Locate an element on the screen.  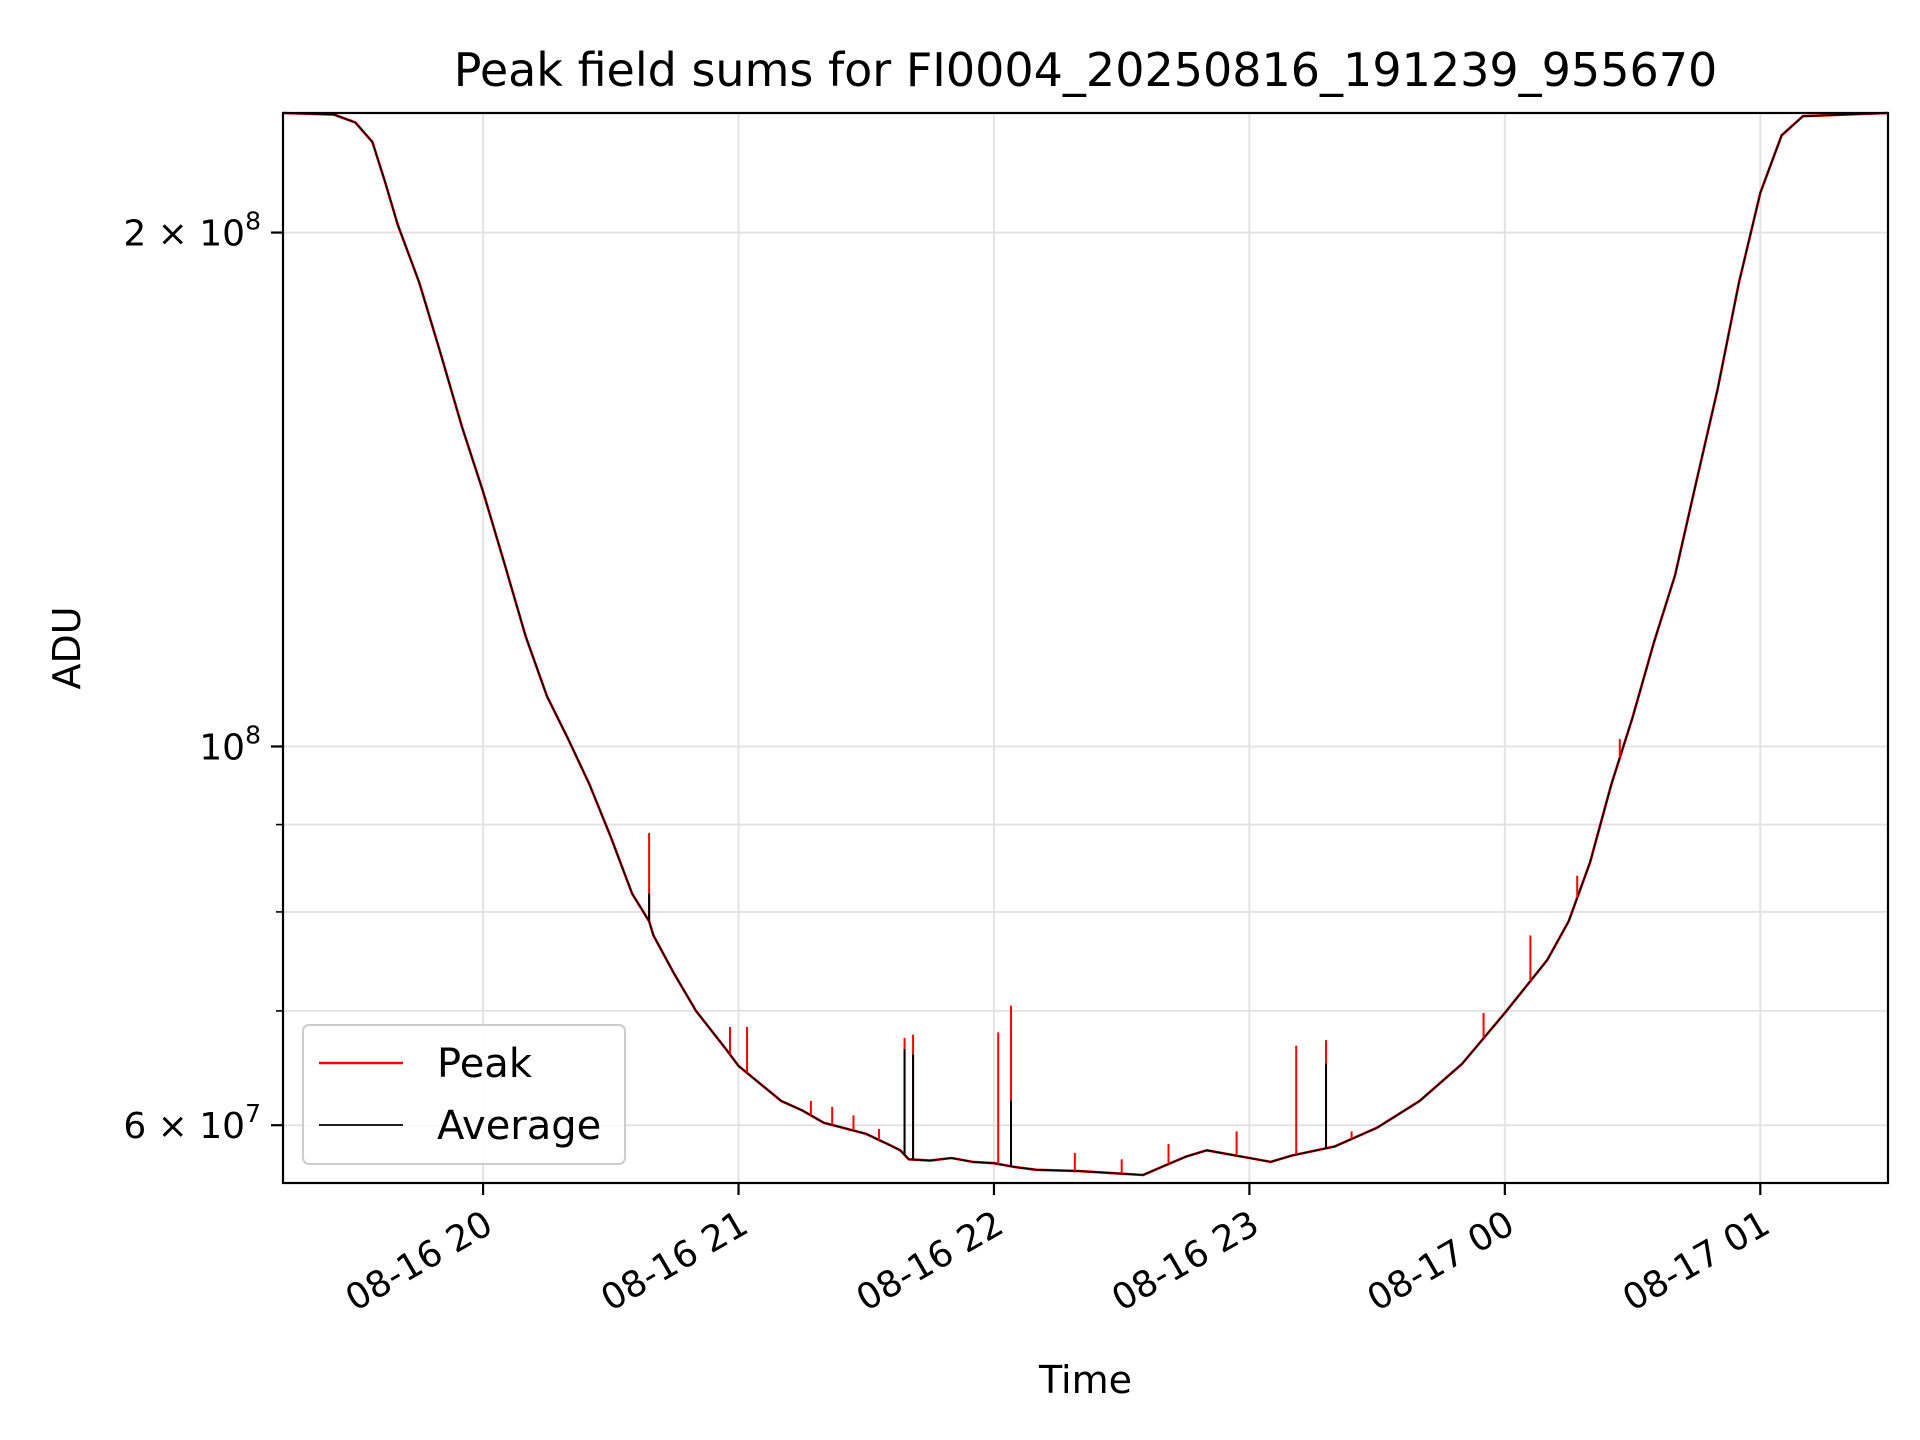
x-tick-label: 08-17 00 is located at coordinates (1441, 1261).